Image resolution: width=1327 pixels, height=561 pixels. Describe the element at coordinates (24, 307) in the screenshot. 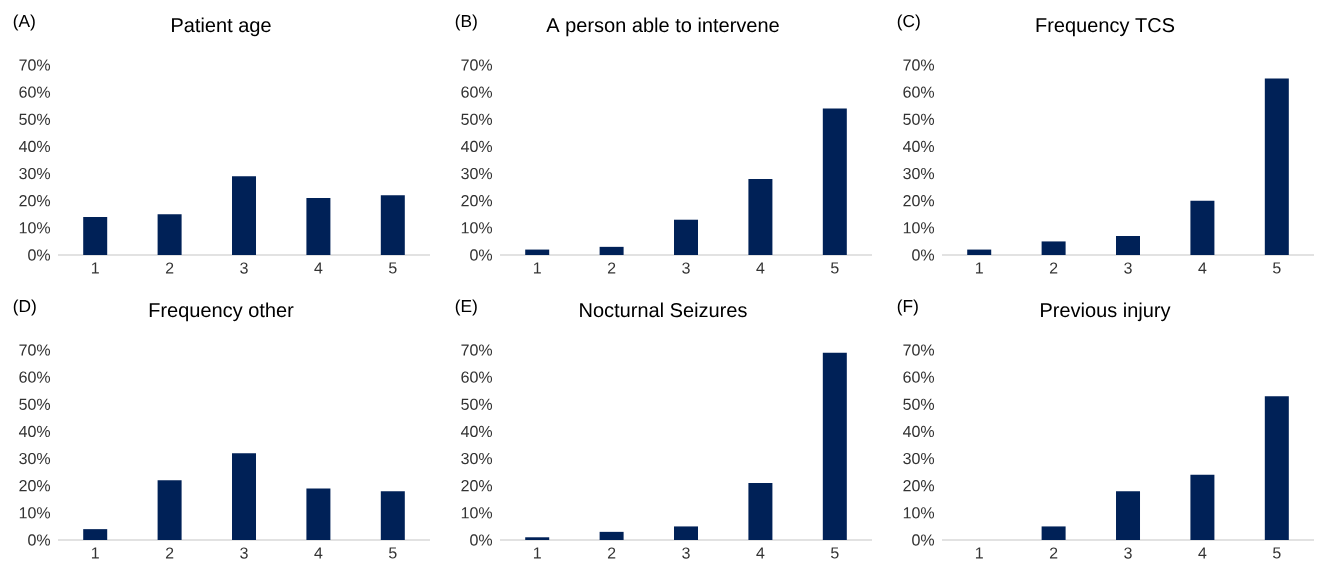

I see `text: (D)` at that location.